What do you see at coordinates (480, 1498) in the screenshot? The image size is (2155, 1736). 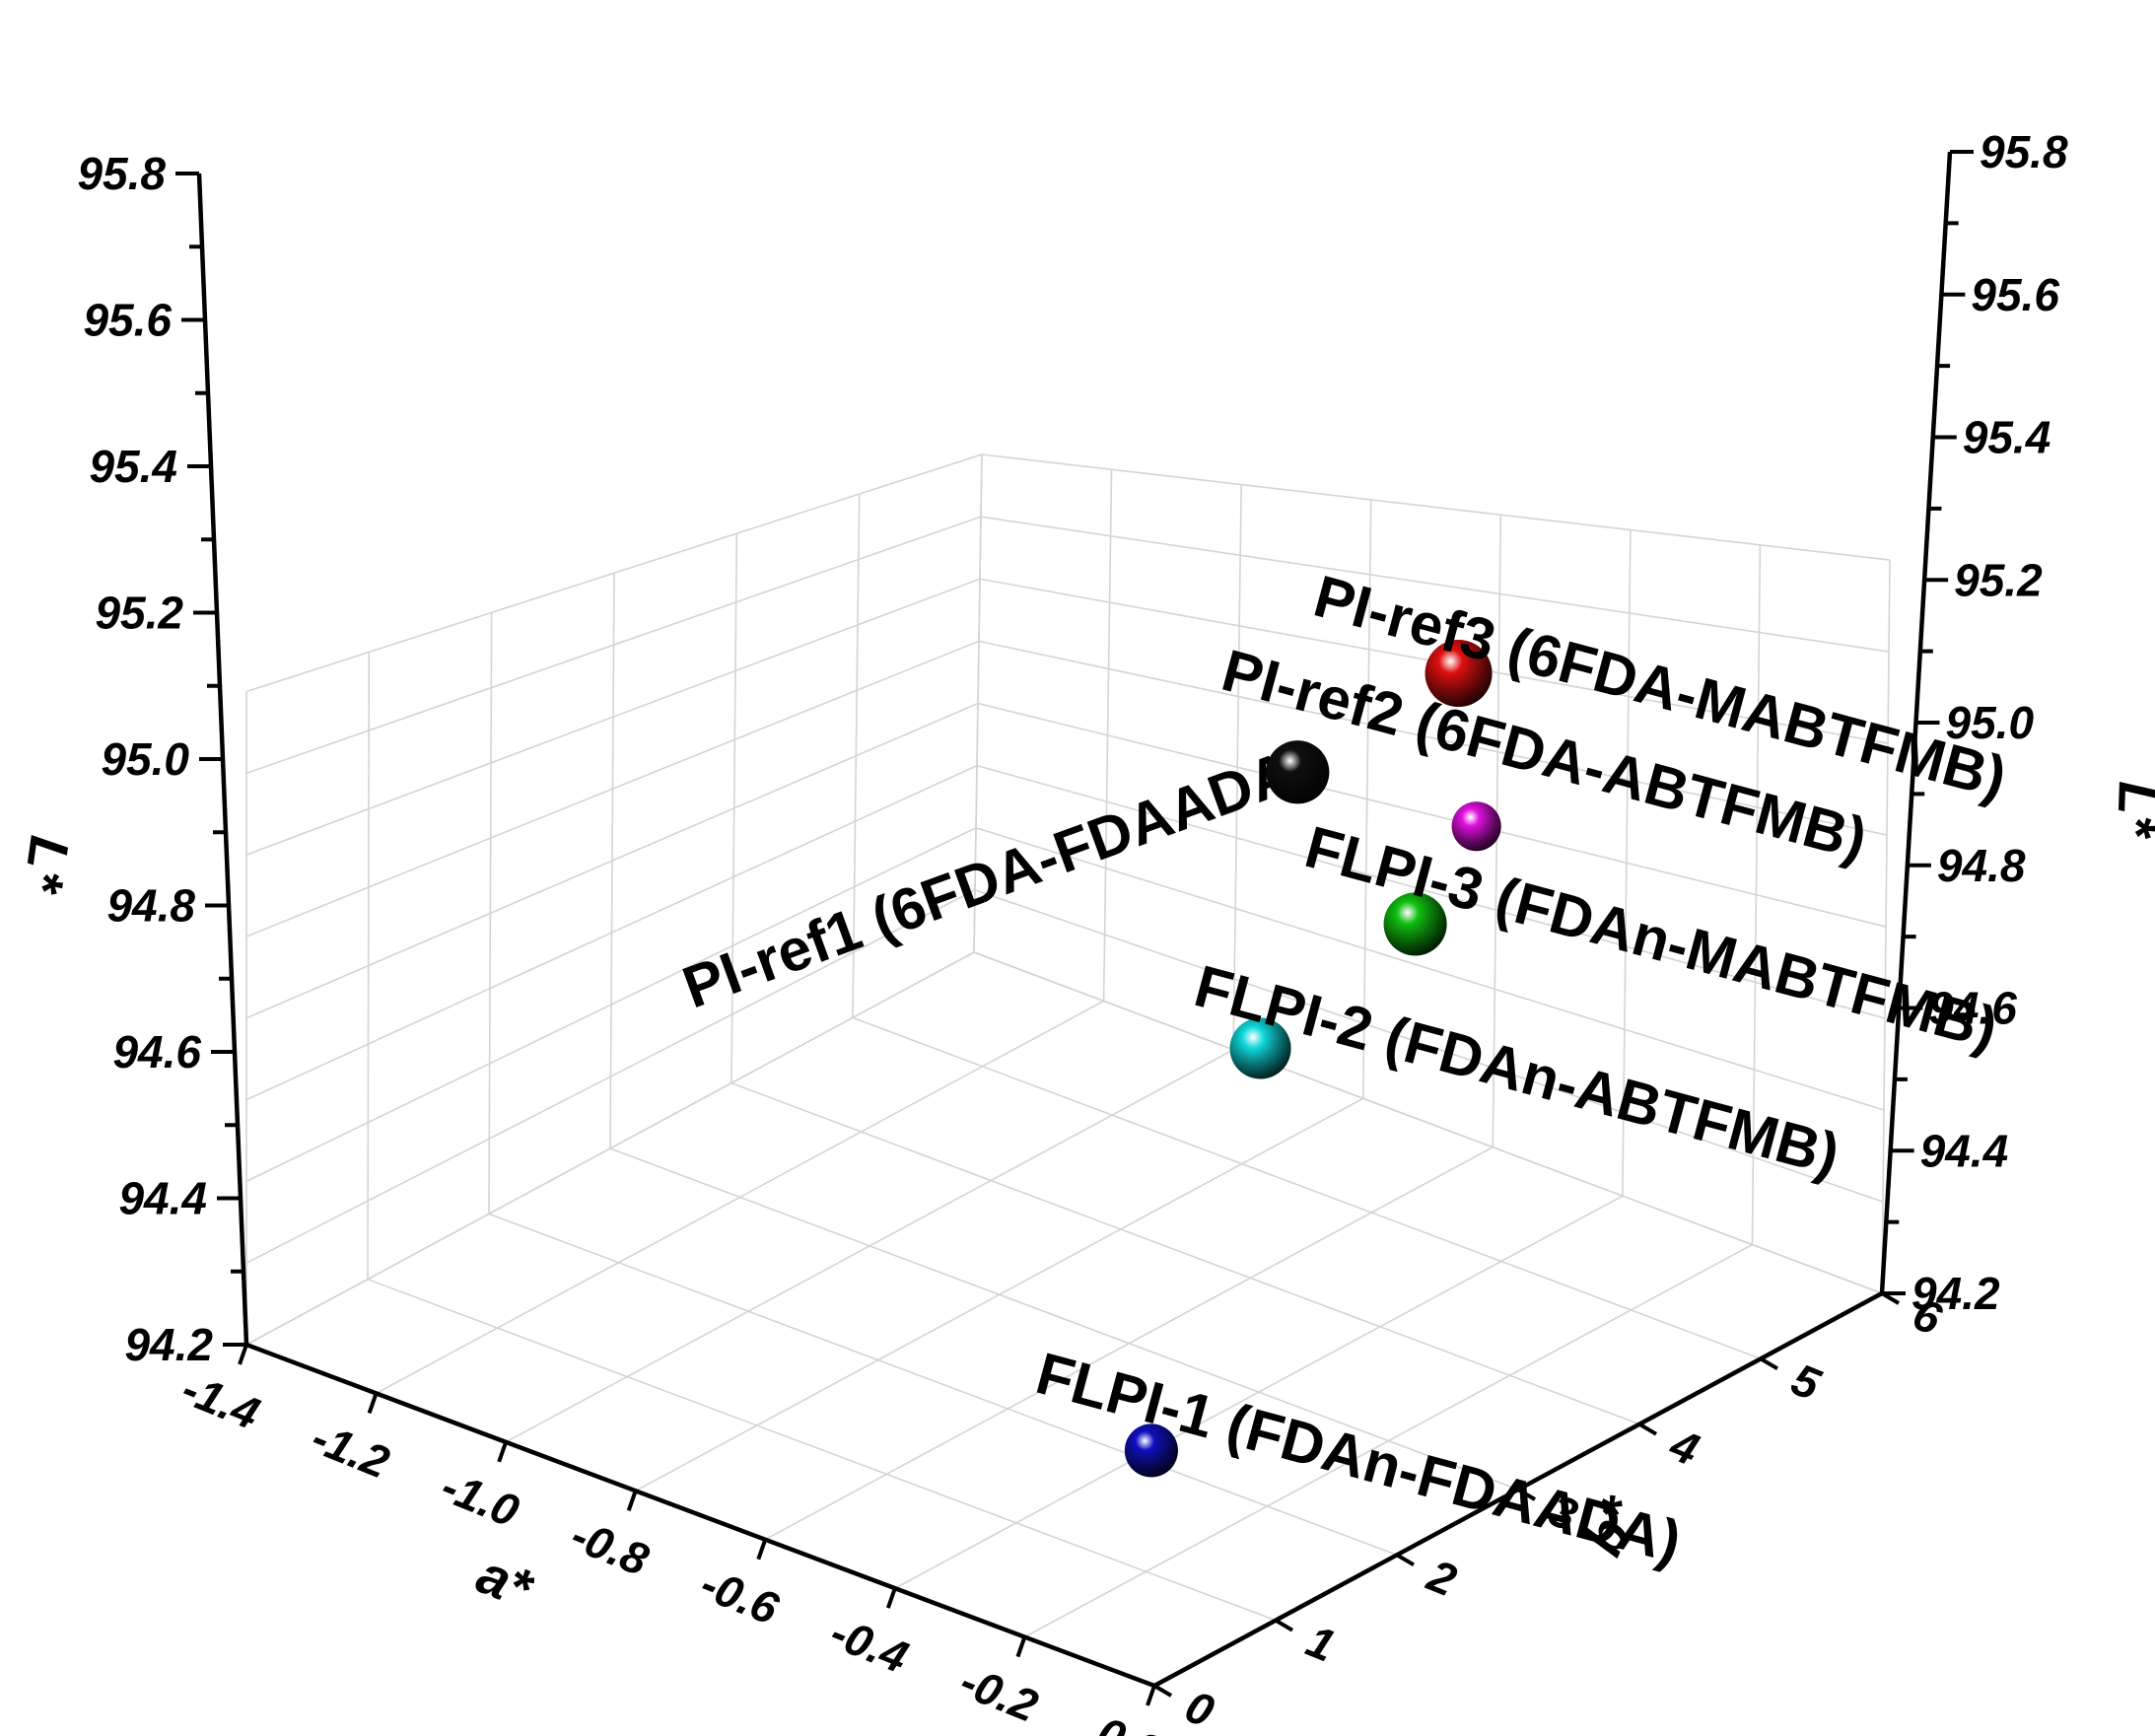 I see `a-tick-label: -1.0` at bounding box center [480, 1498].